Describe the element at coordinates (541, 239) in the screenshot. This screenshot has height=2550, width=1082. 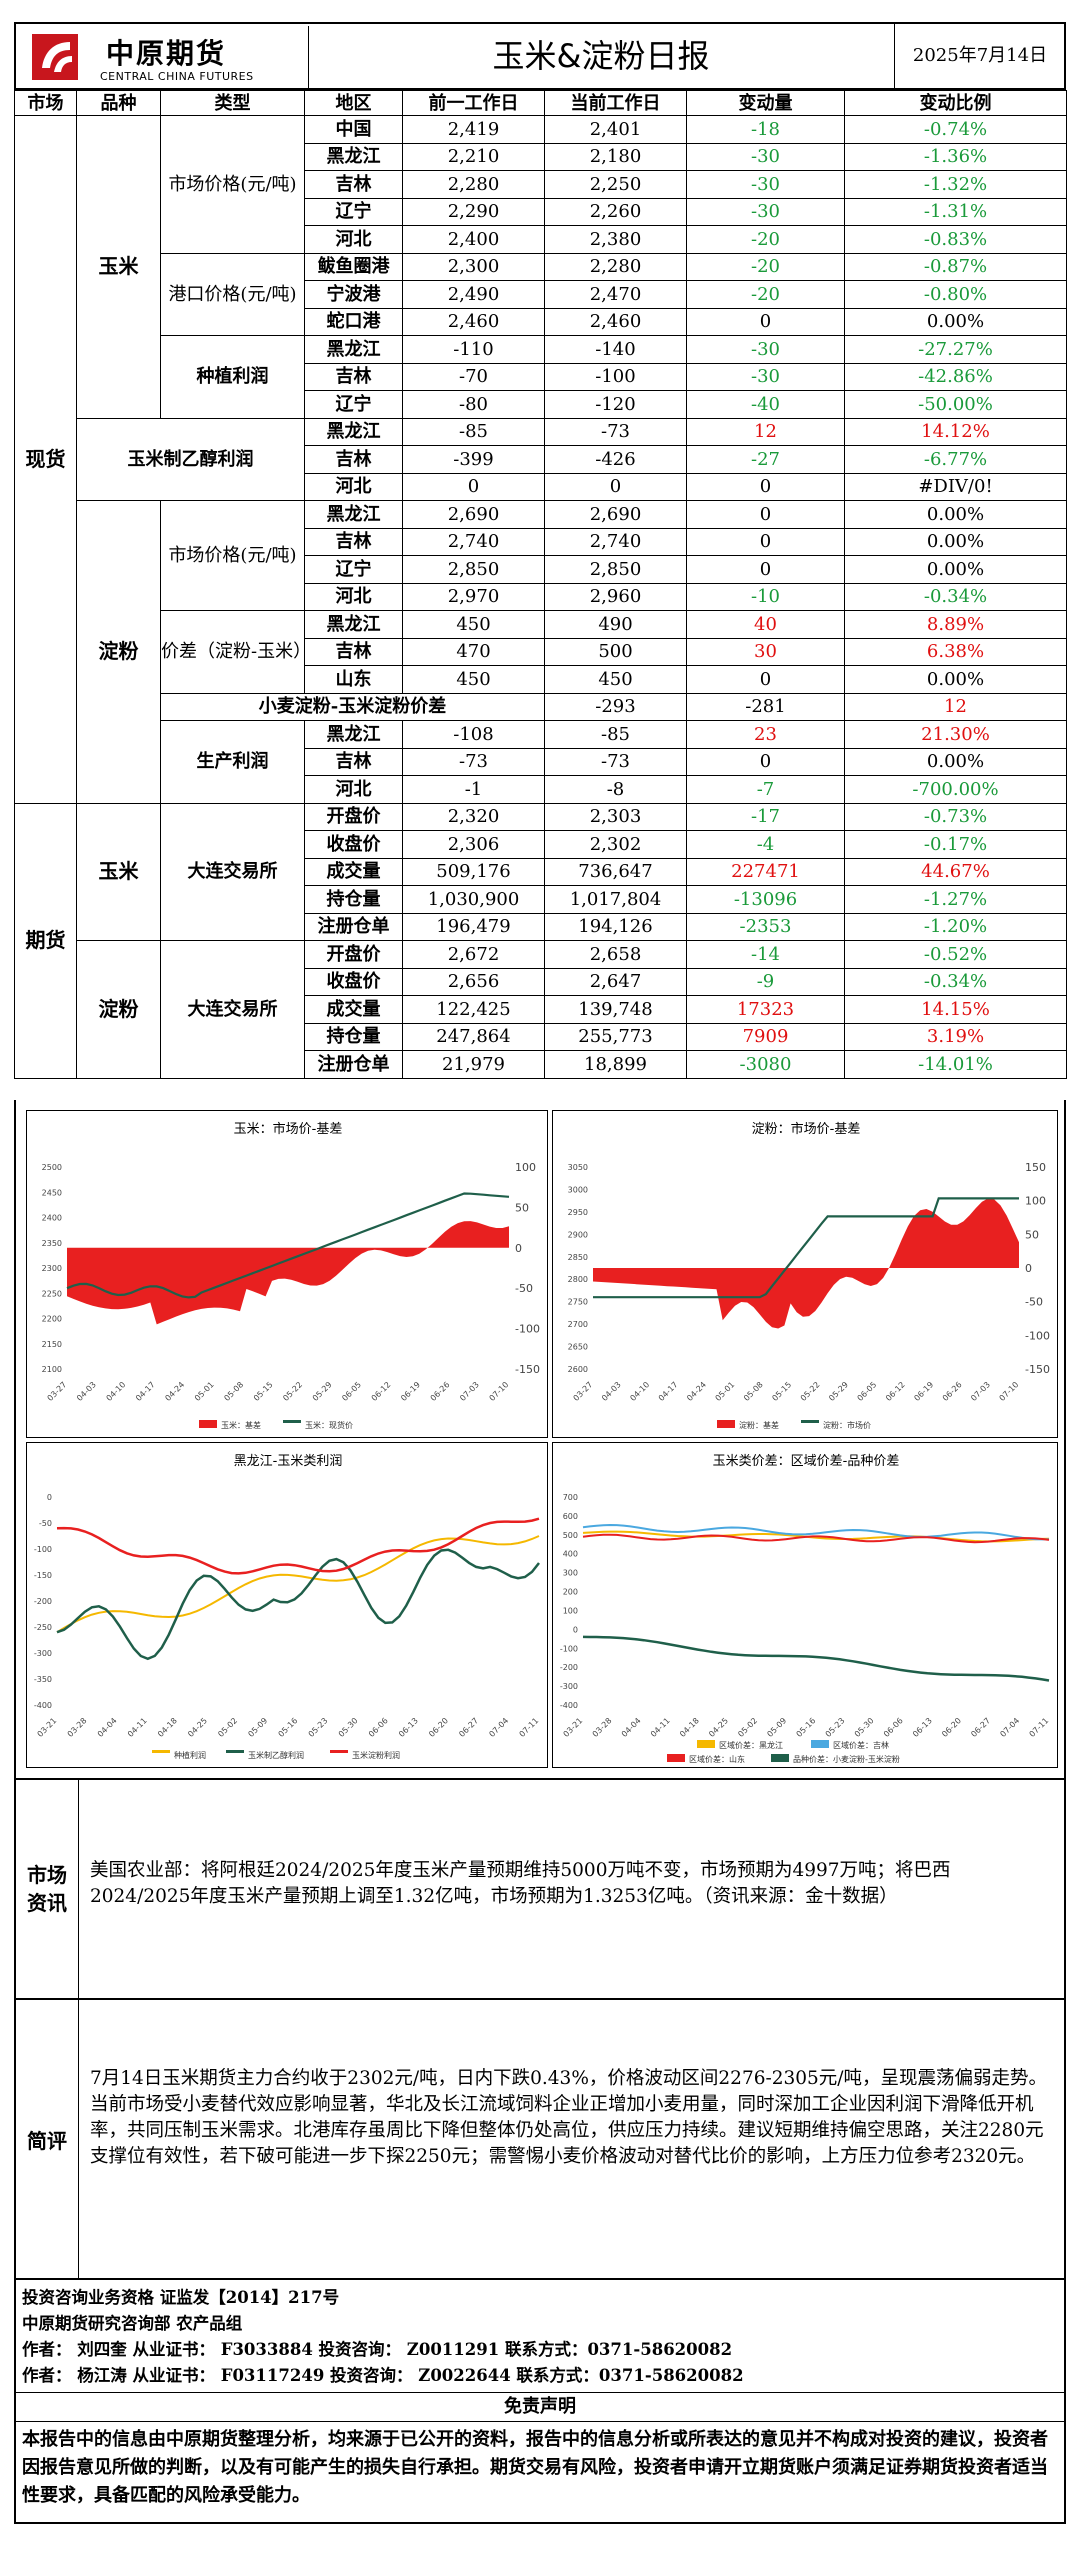
I see `table-row: 河北 2,400 2,380 -20 -0.83%` at that location.